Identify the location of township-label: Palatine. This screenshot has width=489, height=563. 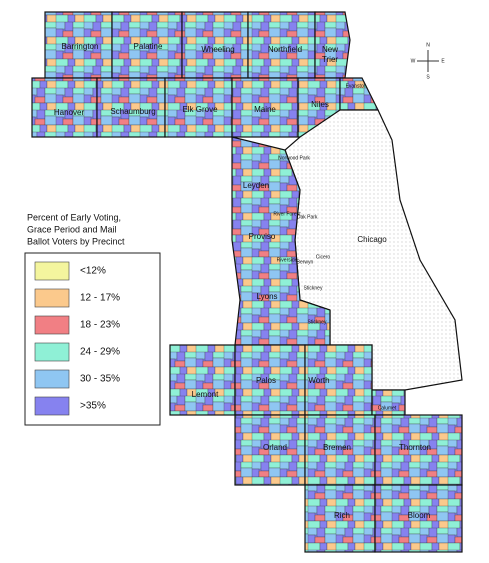
(148, 46).